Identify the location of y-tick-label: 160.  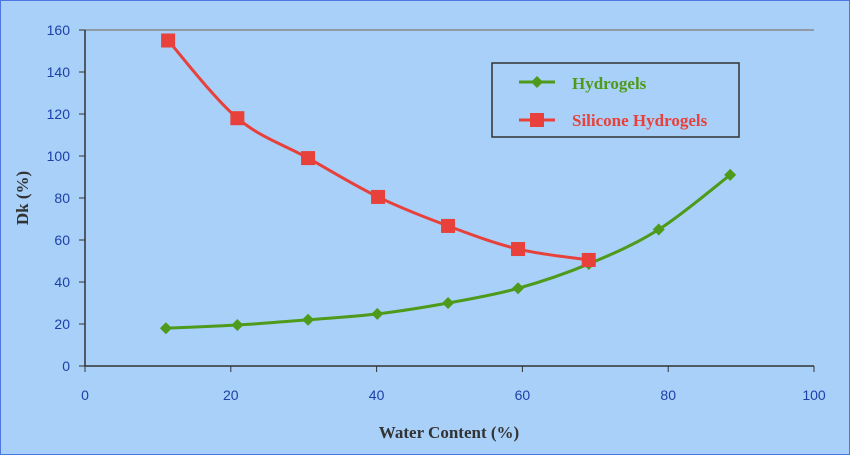
(59, 30).